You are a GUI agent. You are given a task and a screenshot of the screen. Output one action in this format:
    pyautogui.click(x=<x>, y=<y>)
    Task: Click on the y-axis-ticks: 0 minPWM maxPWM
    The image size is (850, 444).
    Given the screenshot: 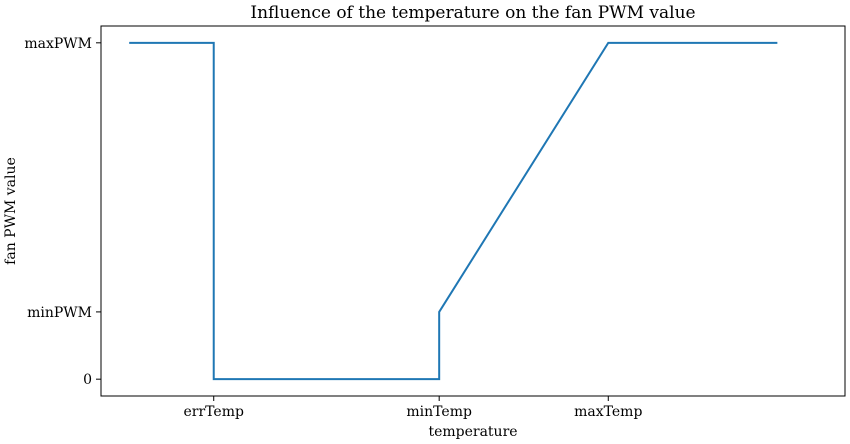 What is the action you would take?
    pyautogui.click(x=62, y=212)
    